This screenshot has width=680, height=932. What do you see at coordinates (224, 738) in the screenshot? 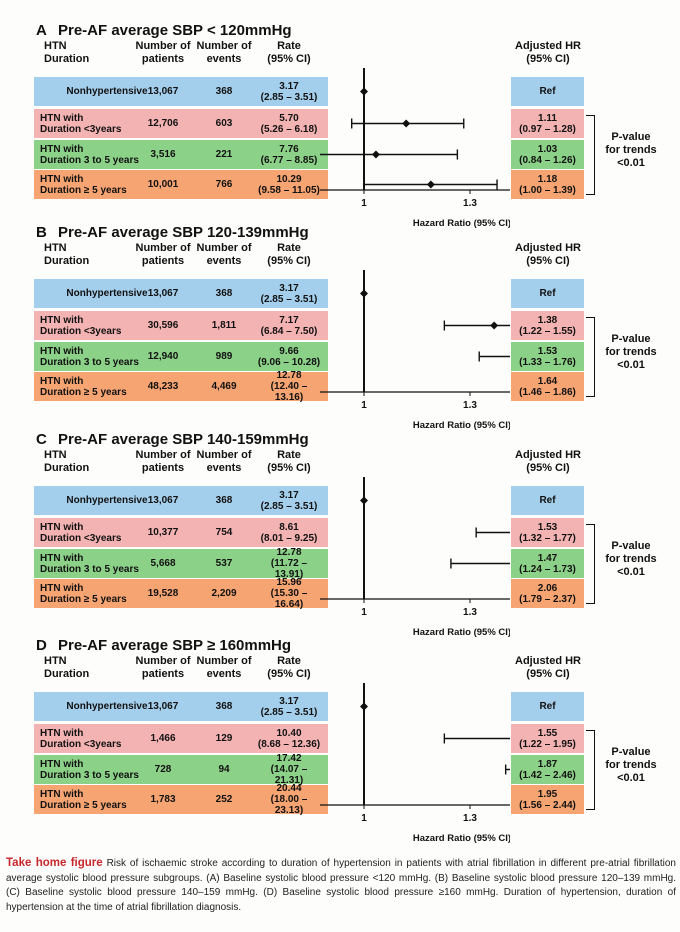
I see `events-count: 129` at bounding box center [224, 738].